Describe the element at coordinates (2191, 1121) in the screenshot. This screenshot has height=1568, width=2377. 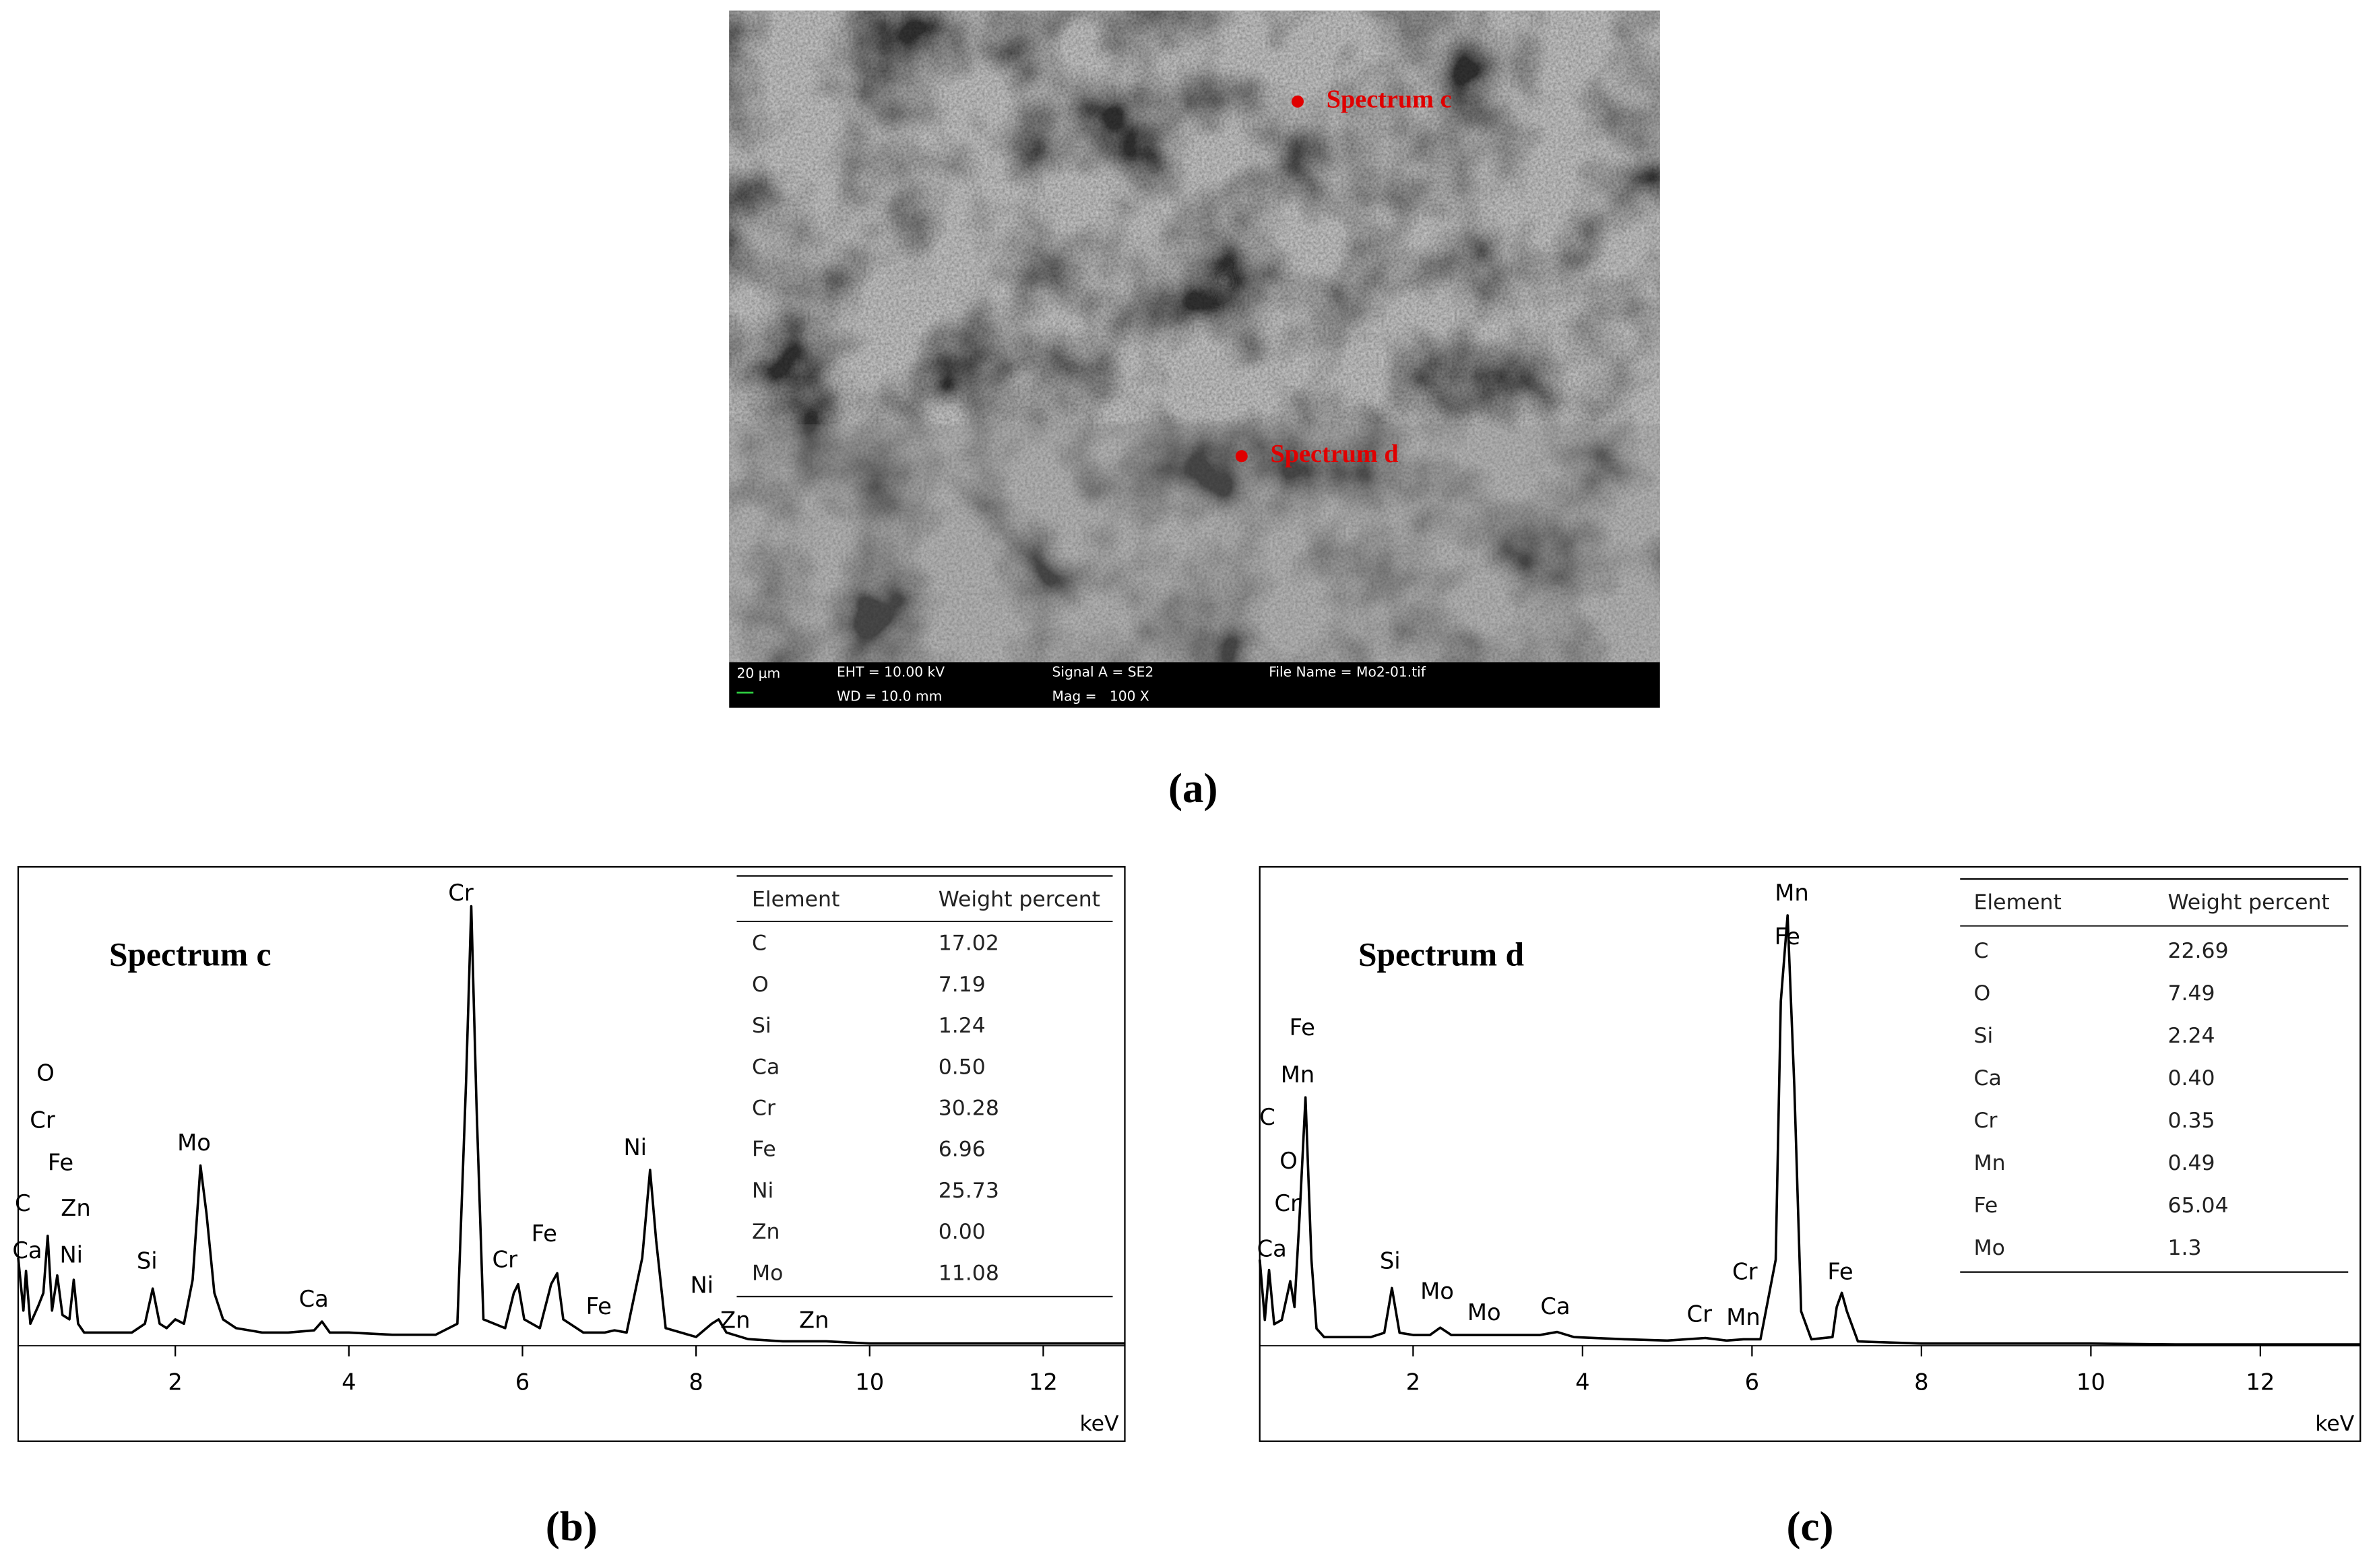
I see `table-cell: 0.35` at that location.